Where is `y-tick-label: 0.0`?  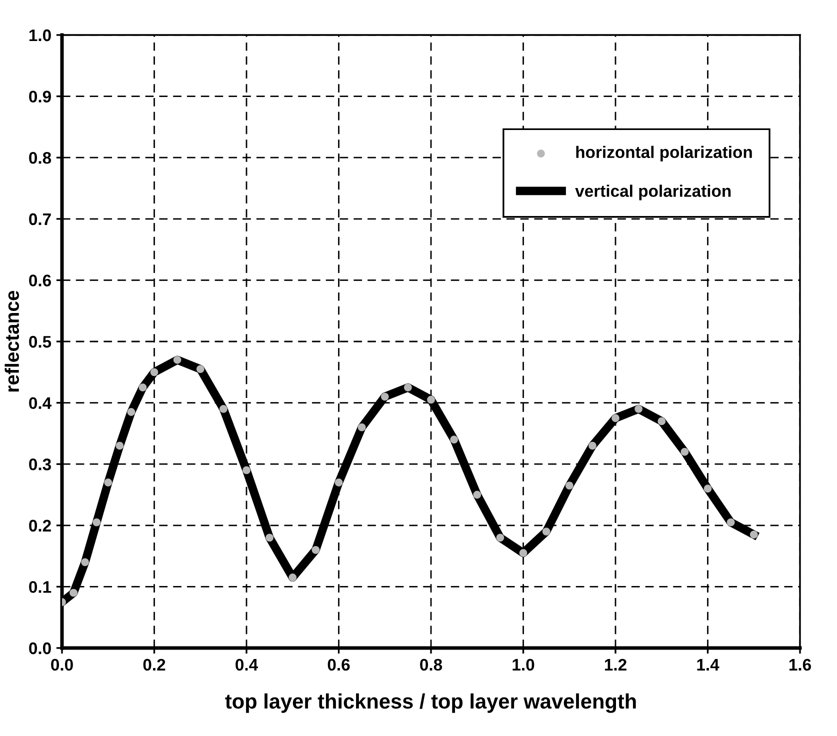 y-tick-label: 0.0 is located at coordinates (40, 648).